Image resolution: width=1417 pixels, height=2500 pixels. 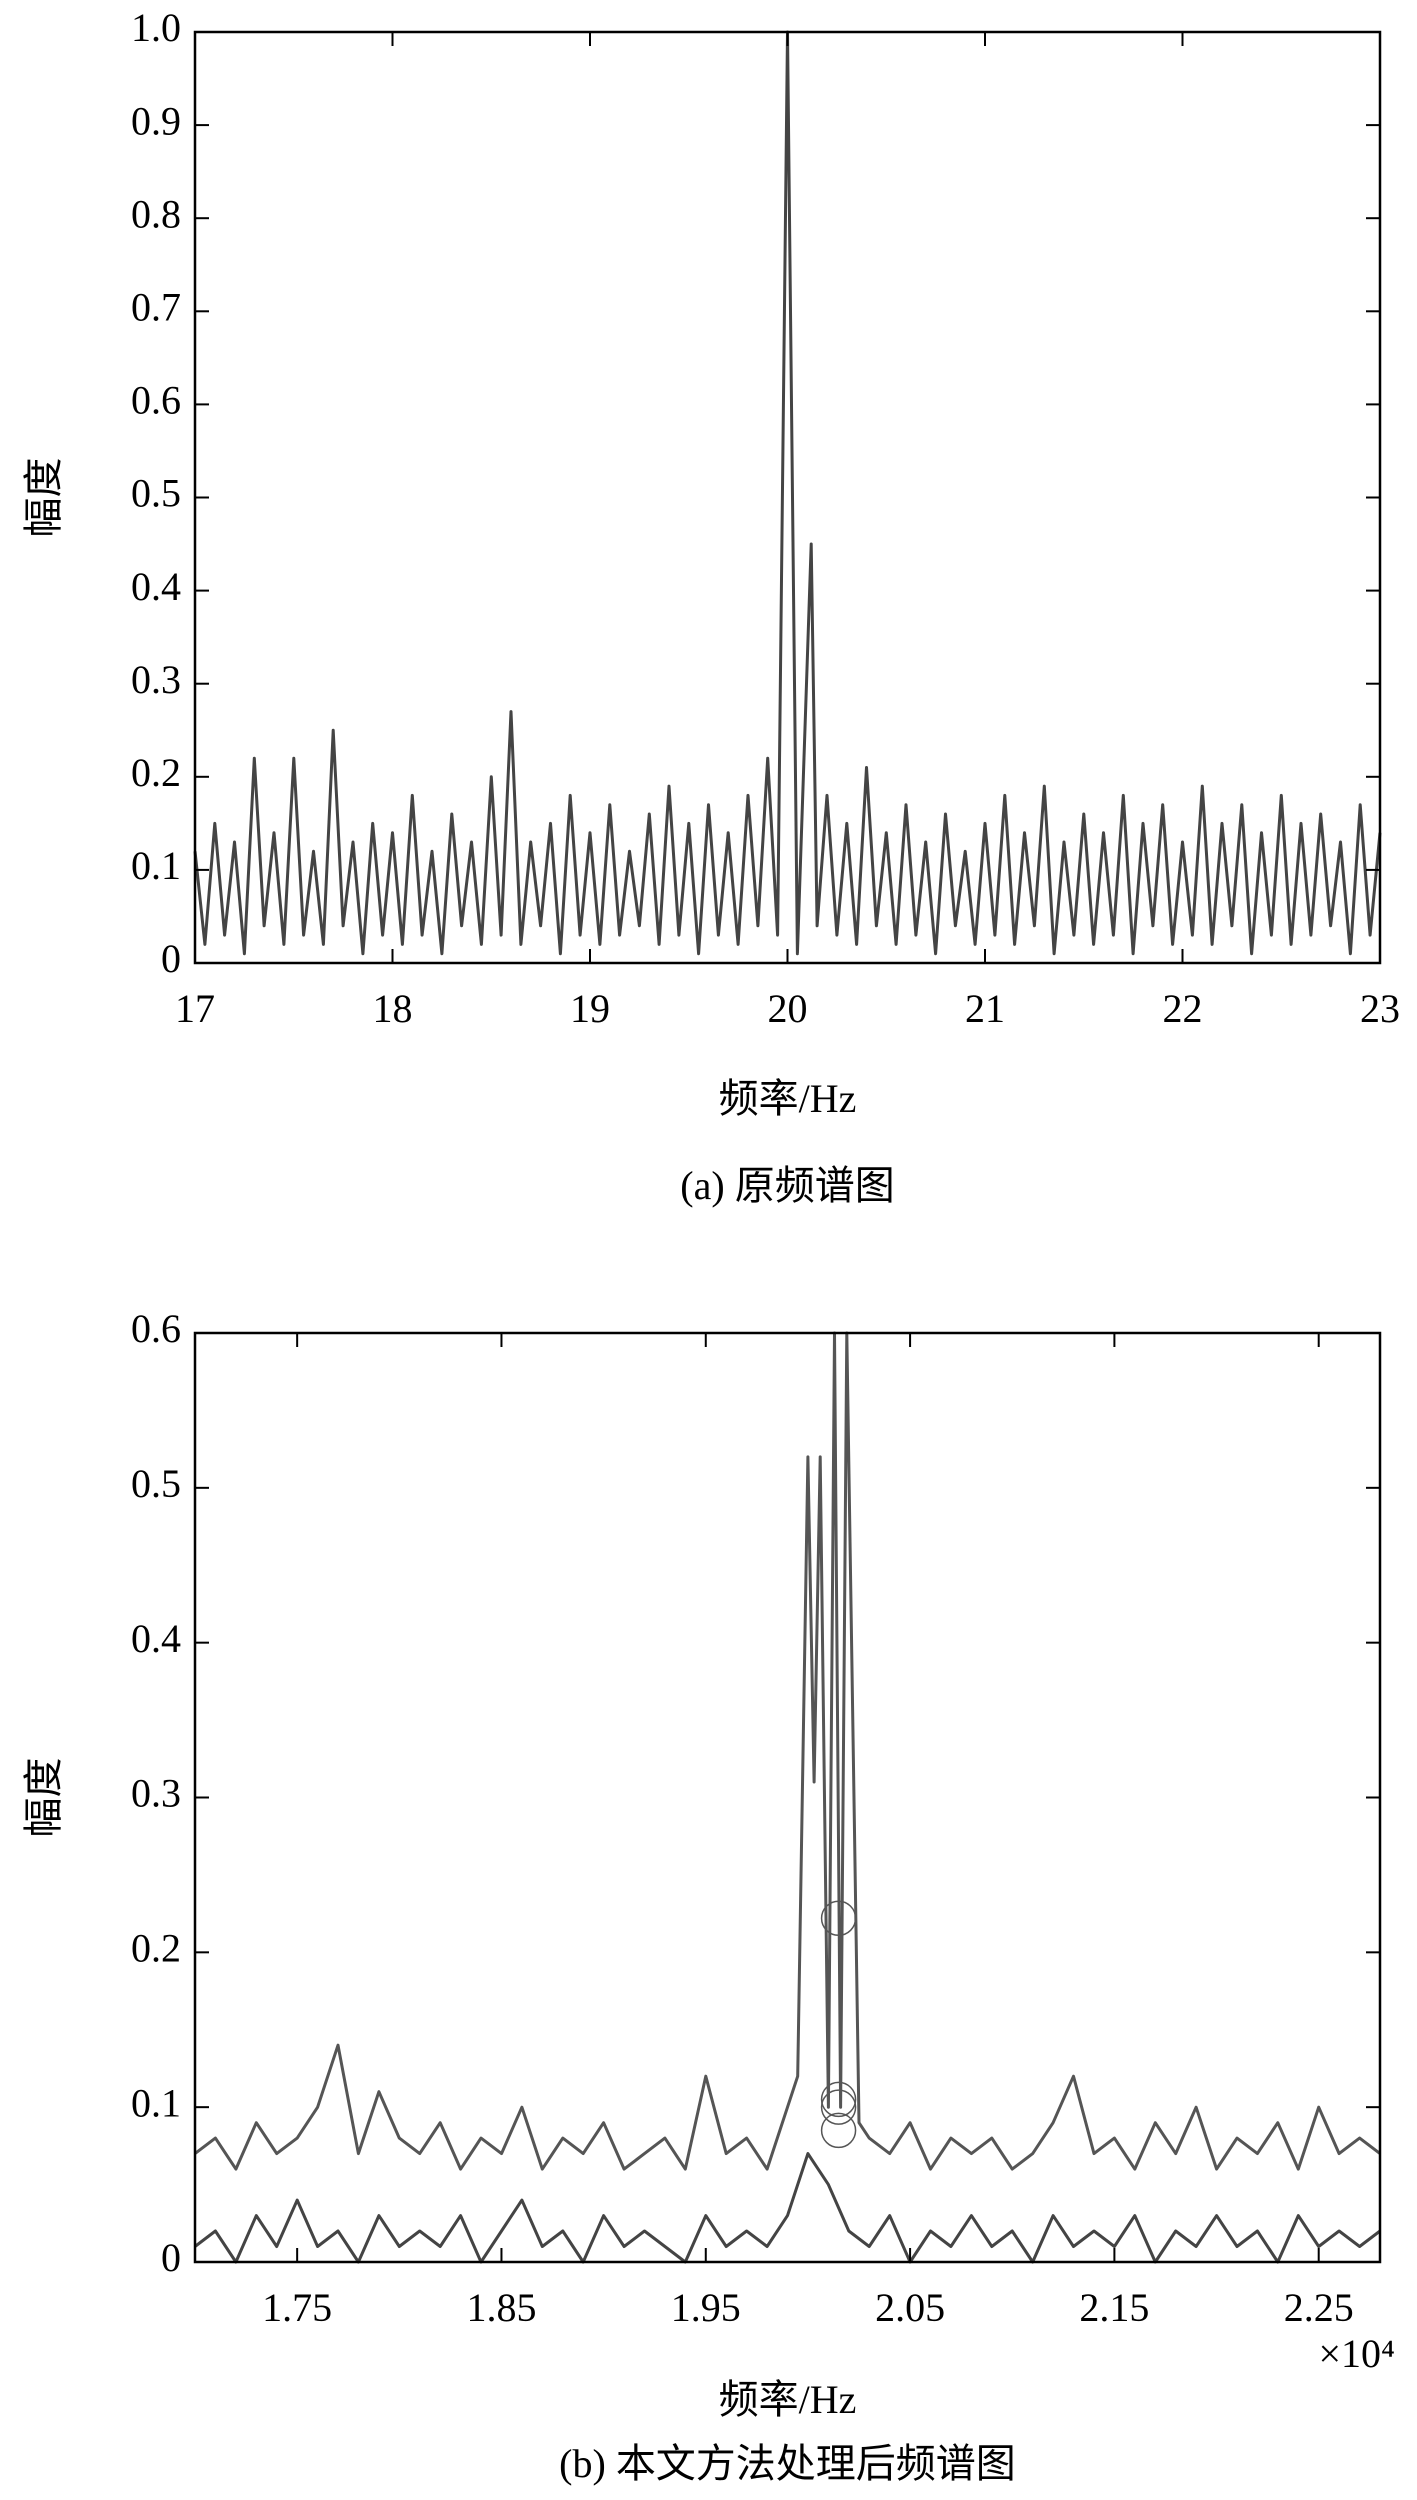 I want to click on x-tick-label: 2.25, so click(x=1319, y=2307).